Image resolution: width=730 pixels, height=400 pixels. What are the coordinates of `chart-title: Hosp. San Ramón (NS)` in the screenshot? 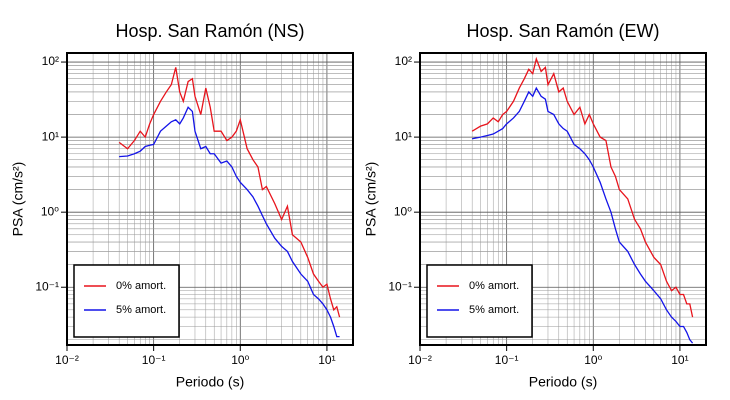 It's located at (209, 31).